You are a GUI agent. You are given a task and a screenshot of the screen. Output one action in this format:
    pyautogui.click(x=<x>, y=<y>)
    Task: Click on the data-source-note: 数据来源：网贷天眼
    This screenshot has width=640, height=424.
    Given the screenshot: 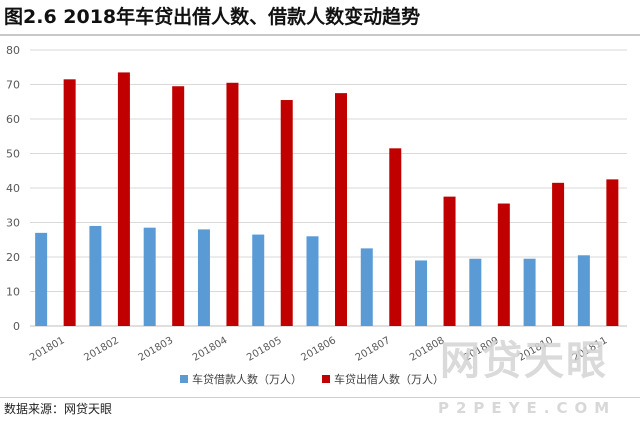 What is the action you would take?
    pyautogui.click(x=58, y=409)
    